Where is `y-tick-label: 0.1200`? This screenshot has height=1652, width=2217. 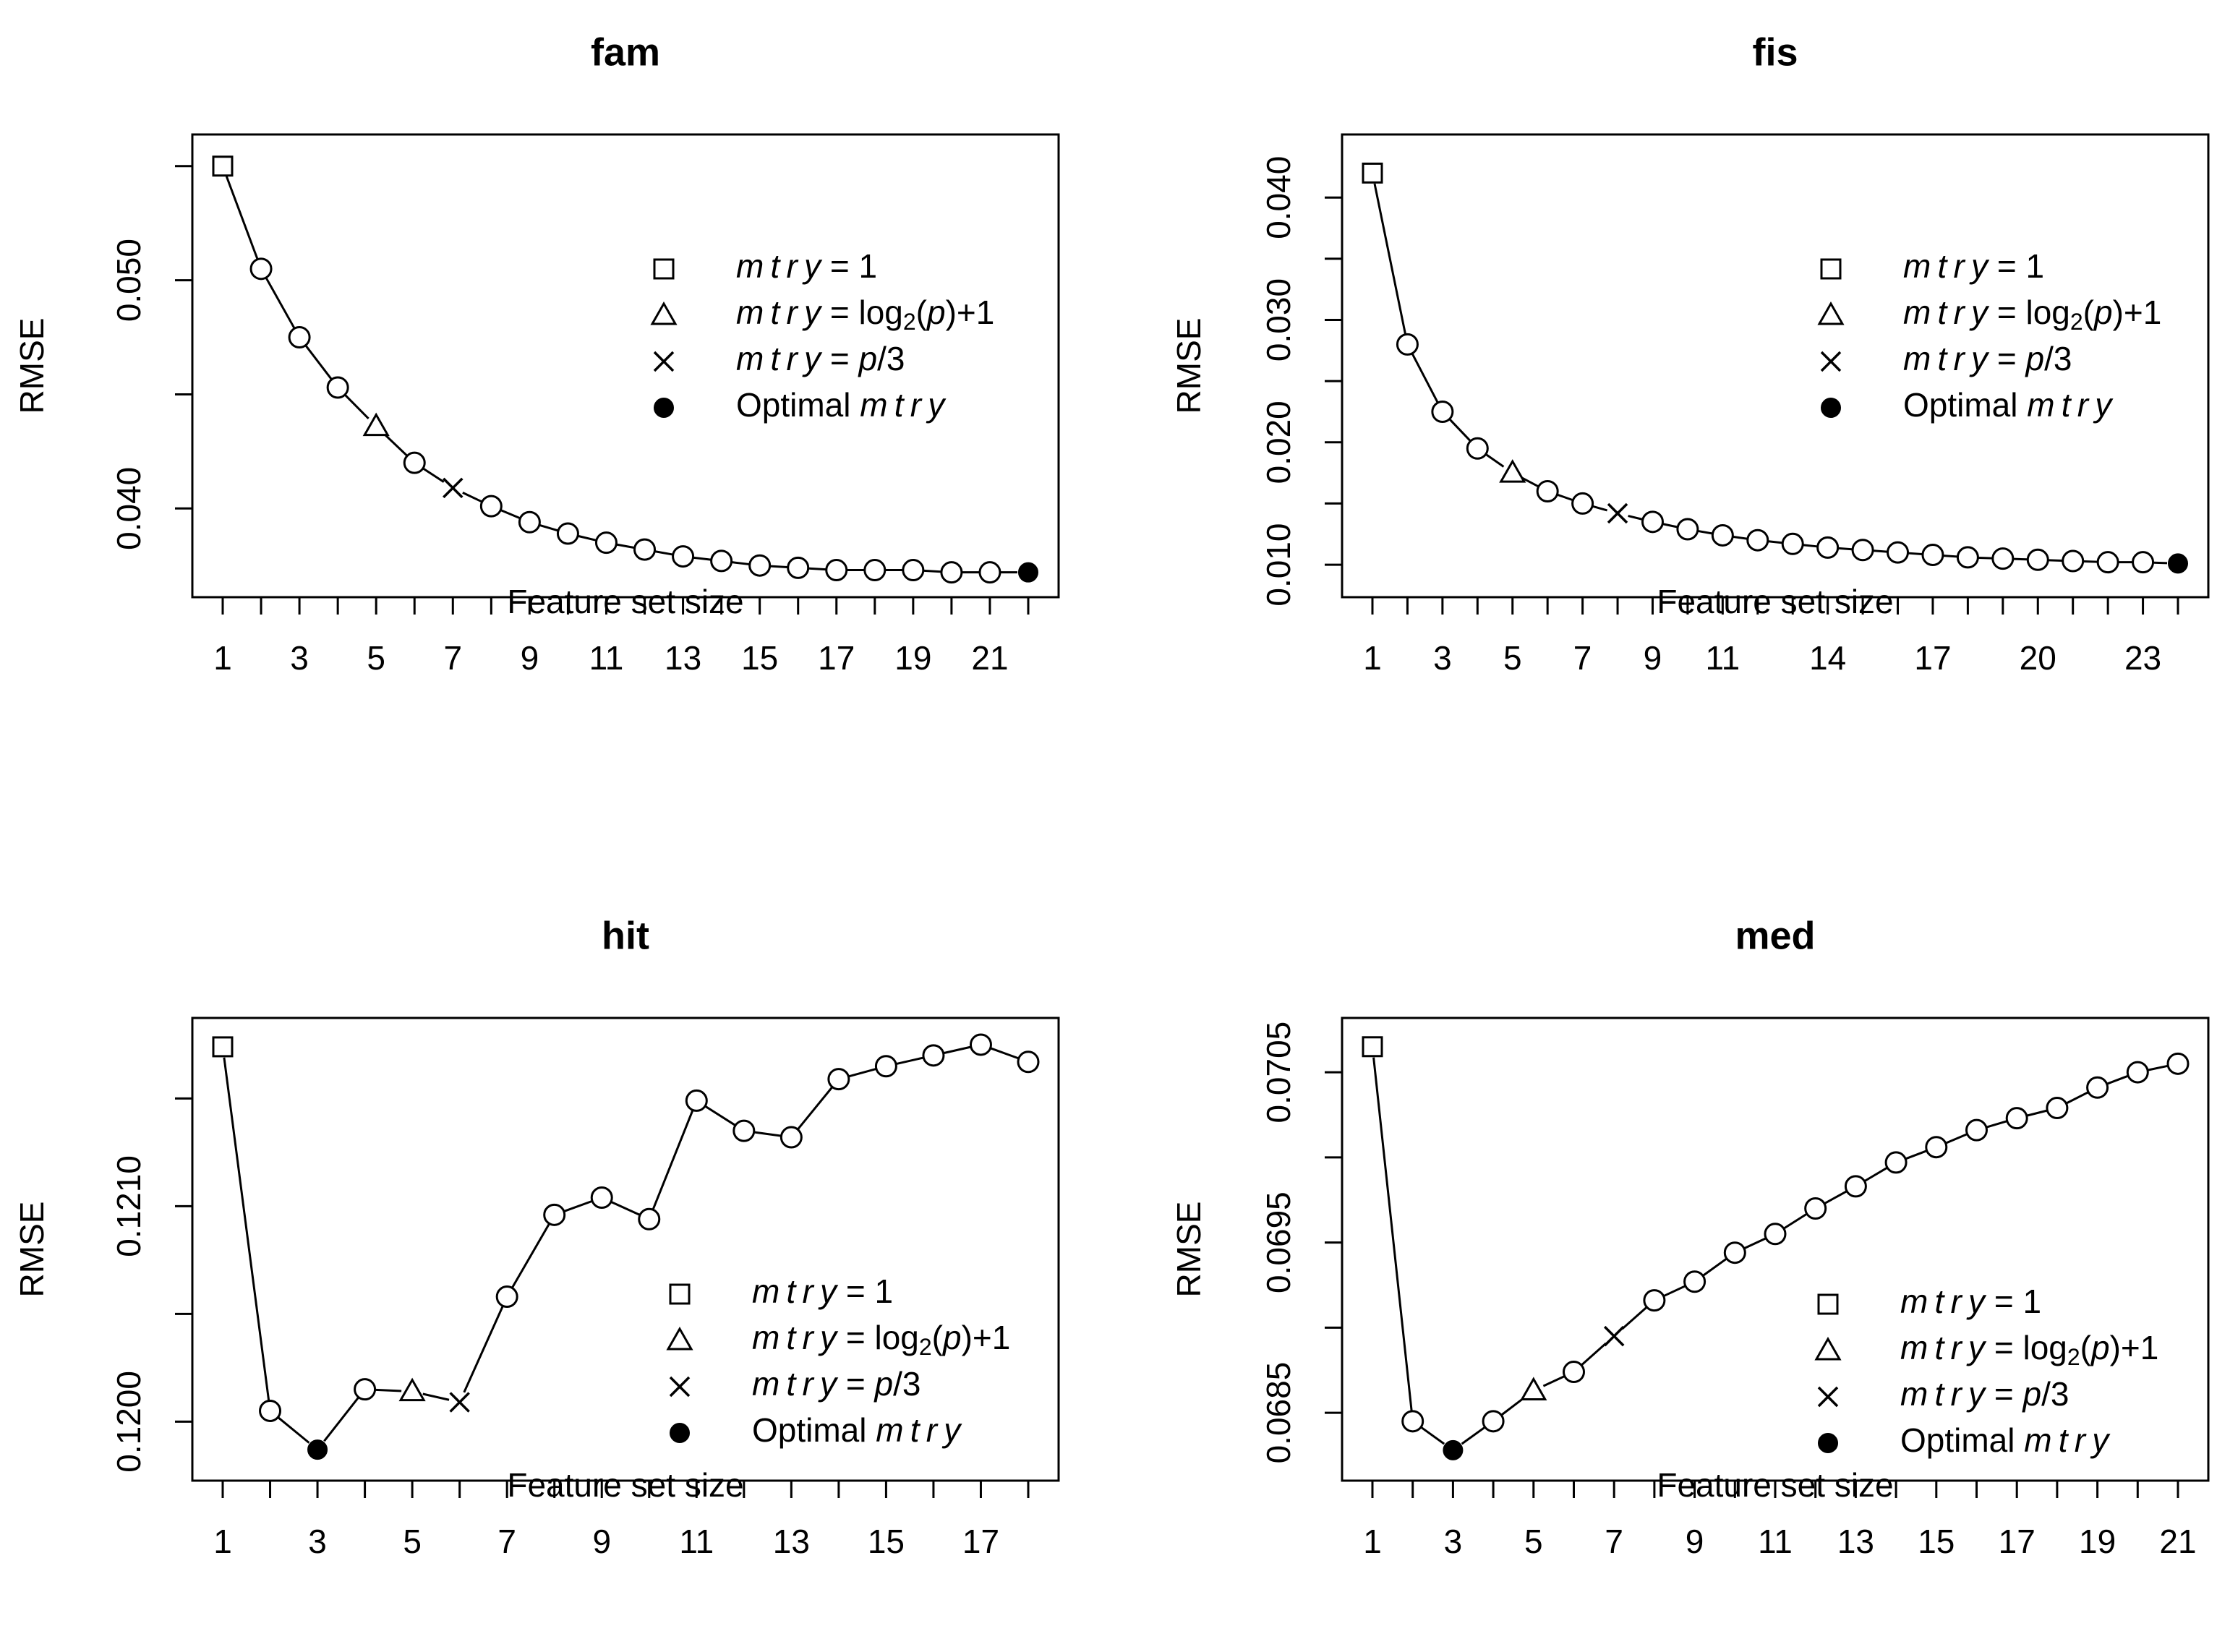
y-tick-label: 0.1200 is located at coordinates (129, 1422).